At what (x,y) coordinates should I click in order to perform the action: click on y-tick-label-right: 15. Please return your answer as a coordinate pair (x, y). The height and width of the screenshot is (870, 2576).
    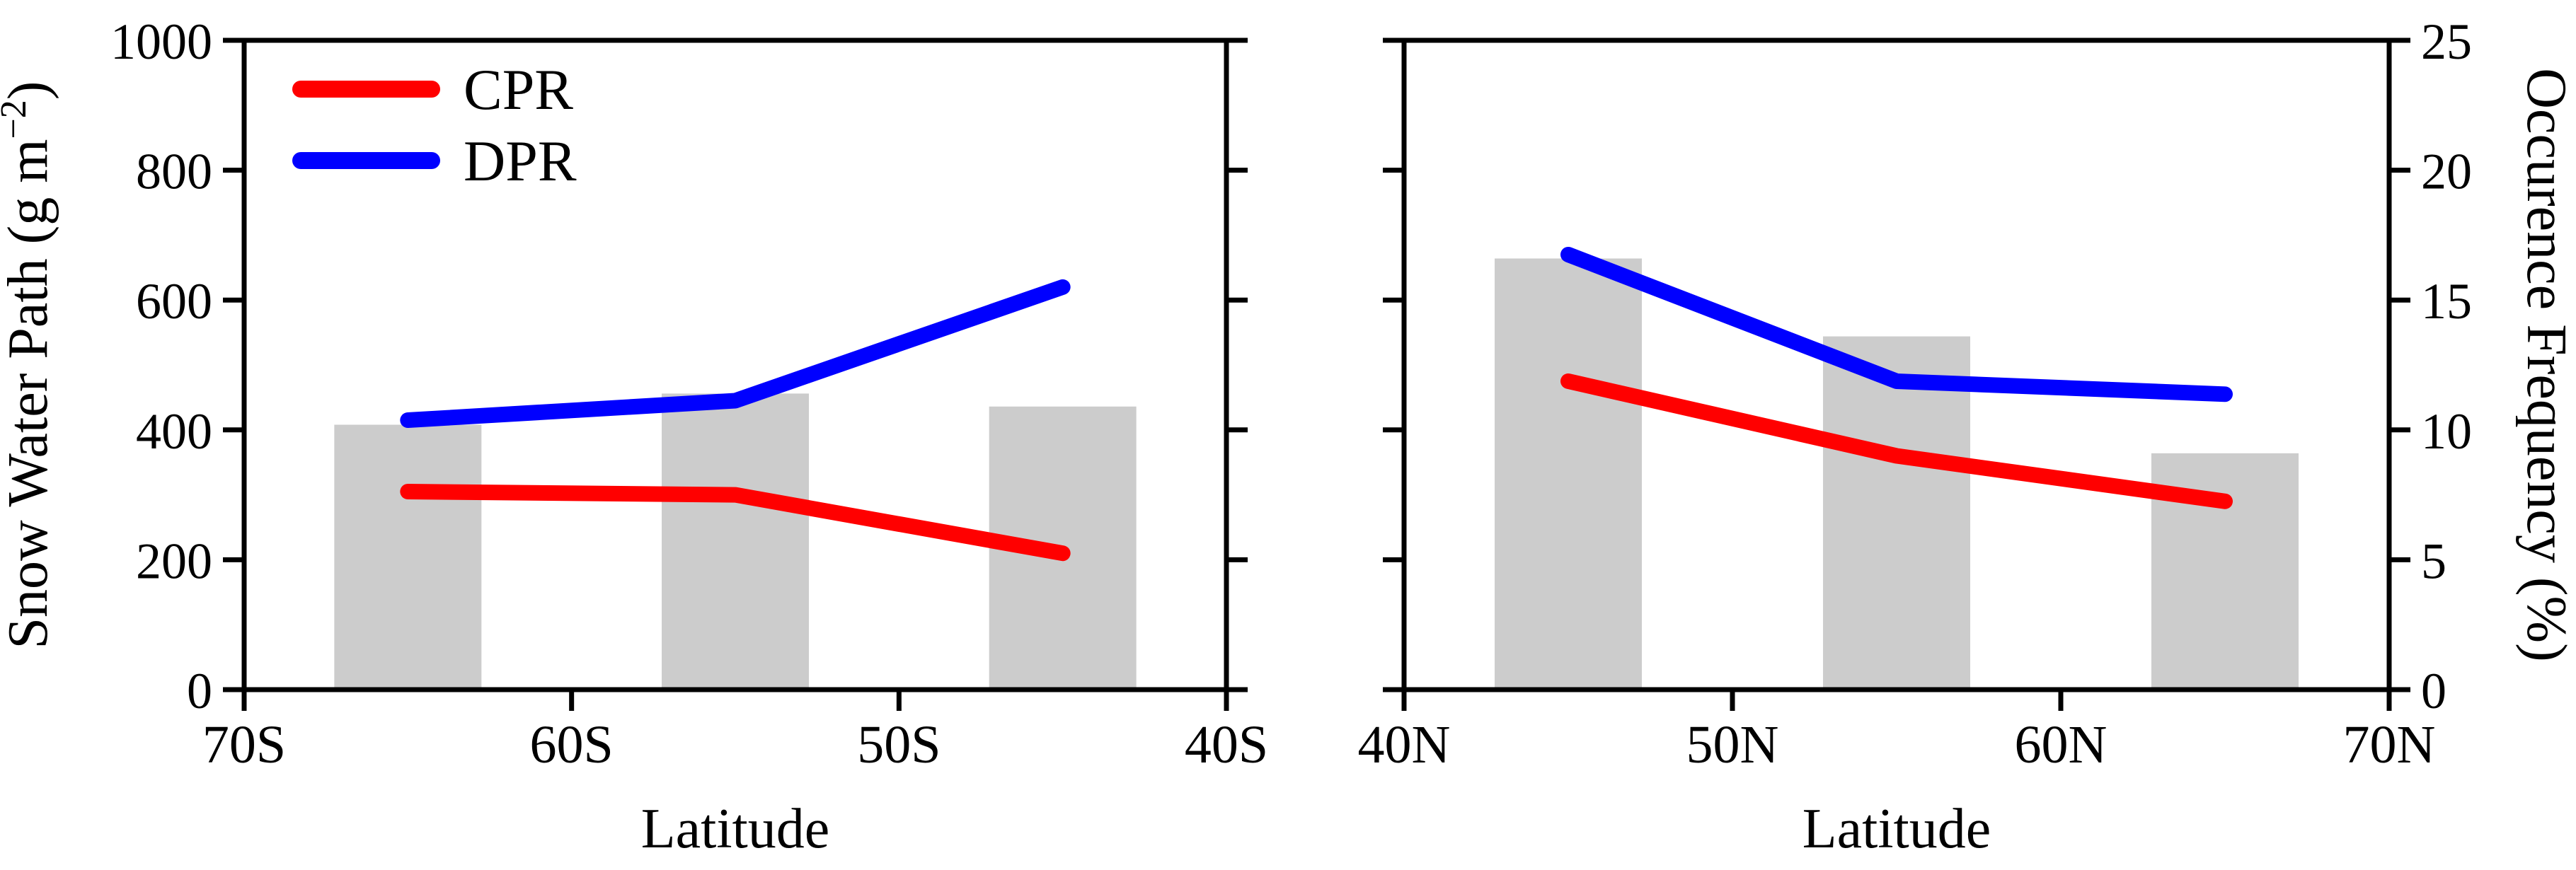
    Looking at the image, I should click on (2446, 301).